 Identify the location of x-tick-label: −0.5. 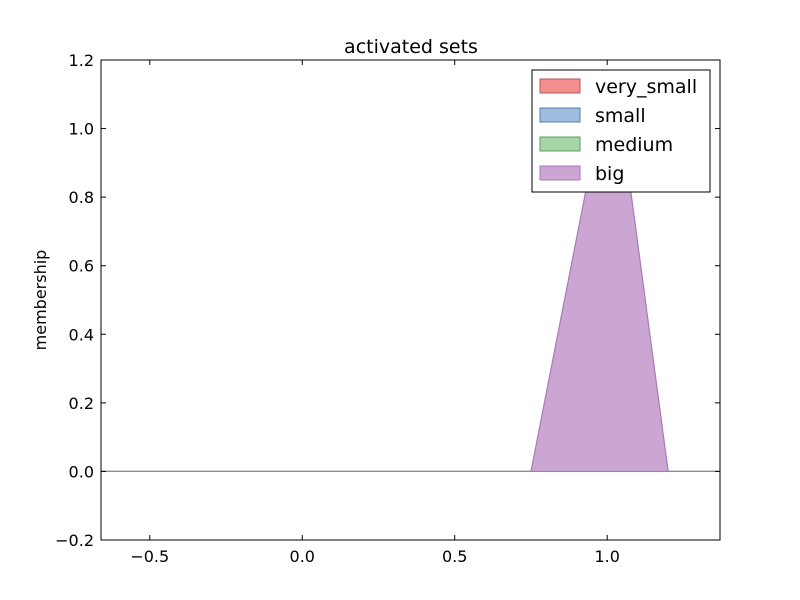
(149, 556).